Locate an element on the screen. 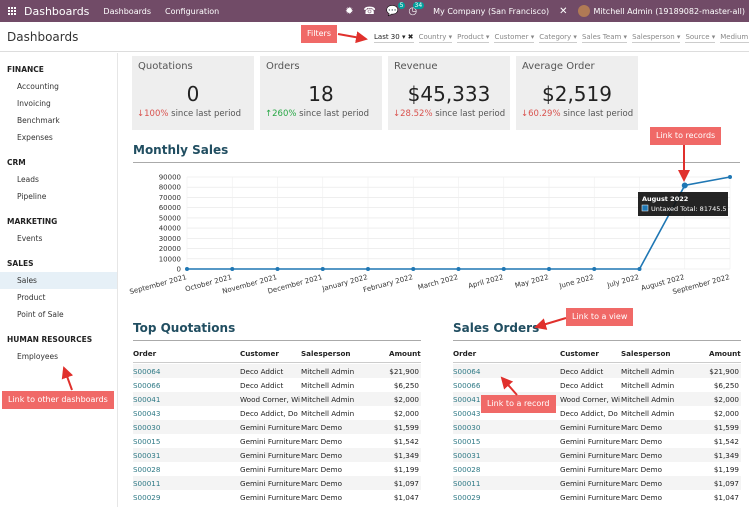 The width and height of the screenshot is (749, 507). filter-customer: Customer ▾ is located at coordinates (514, 38).